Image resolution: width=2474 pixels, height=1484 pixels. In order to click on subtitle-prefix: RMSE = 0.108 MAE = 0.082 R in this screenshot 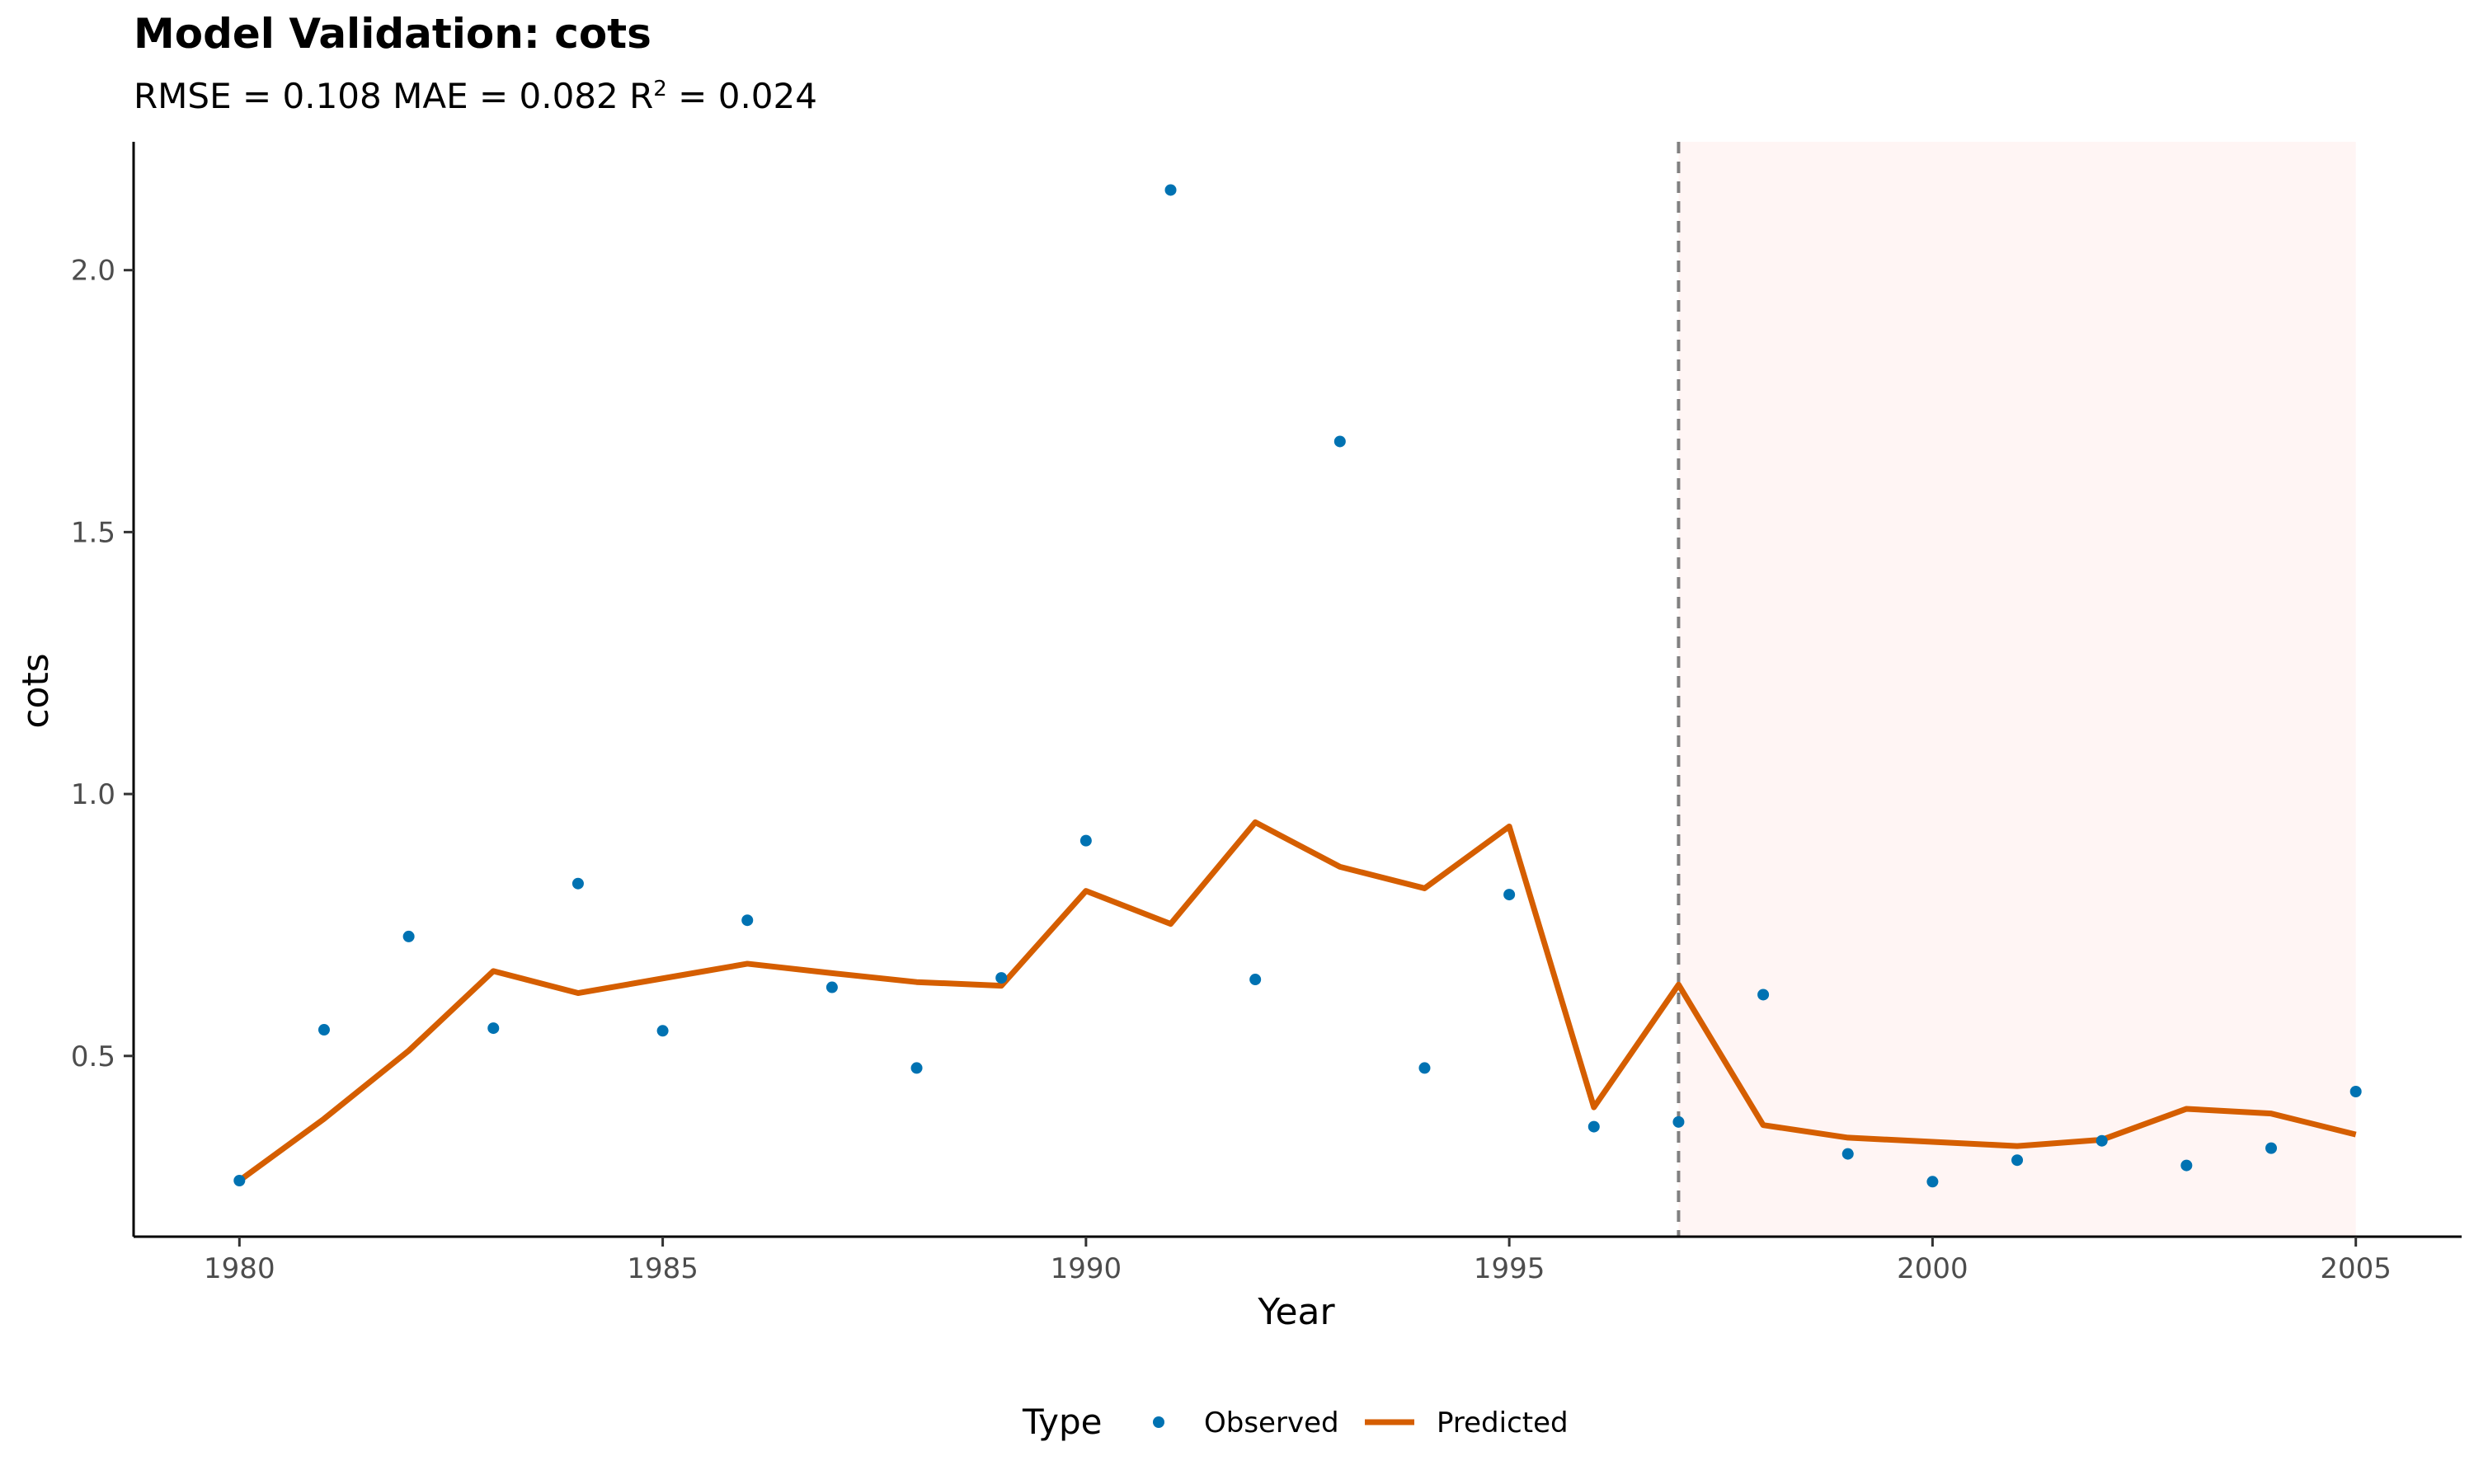, I will do `click(394, 96)`.